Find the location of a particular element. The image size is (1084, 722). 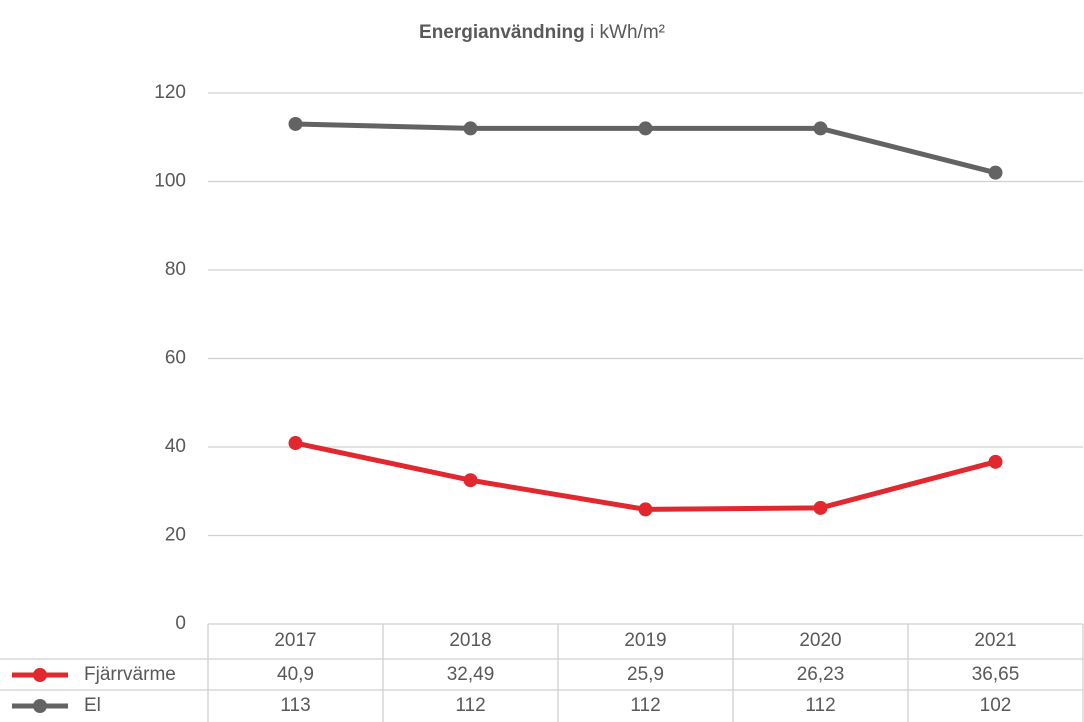

y-tick-label: 80 is located at coordinates (175, 269).